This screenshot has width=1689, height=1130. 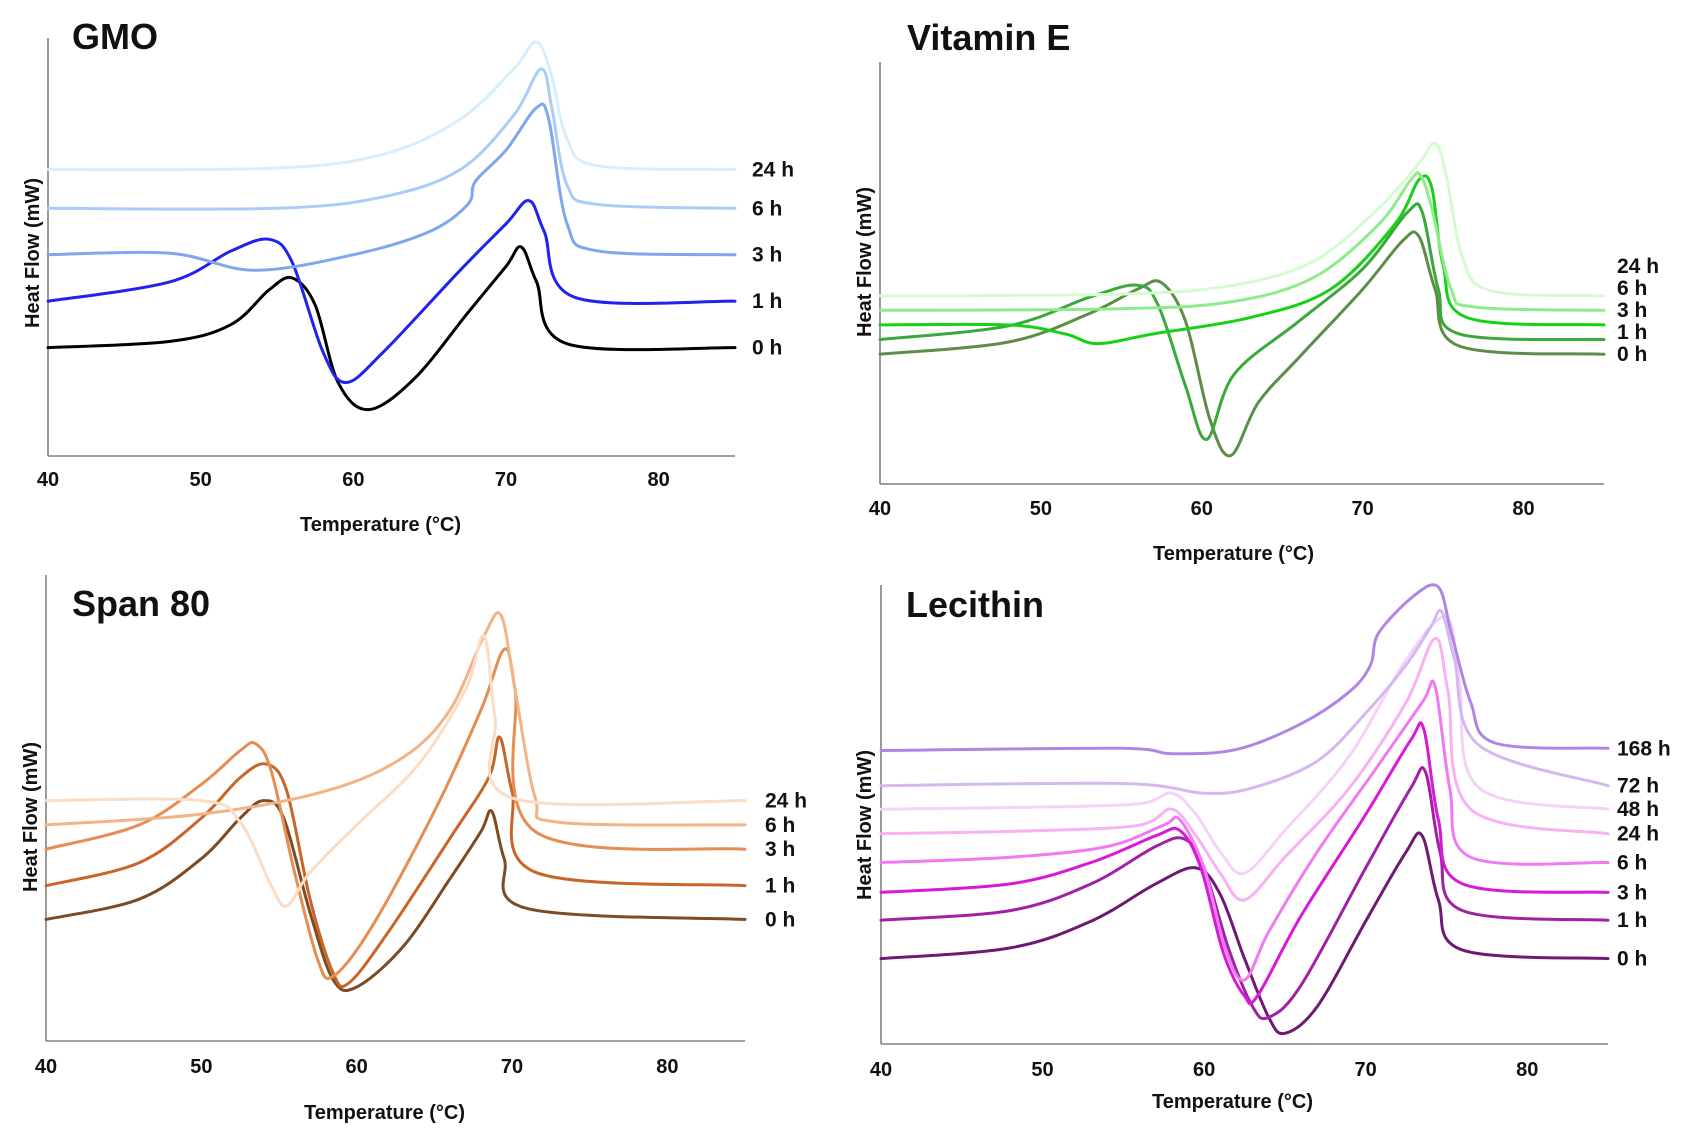 I want to click on curve-lecithin-3-h, so click(x=1244, y=863).